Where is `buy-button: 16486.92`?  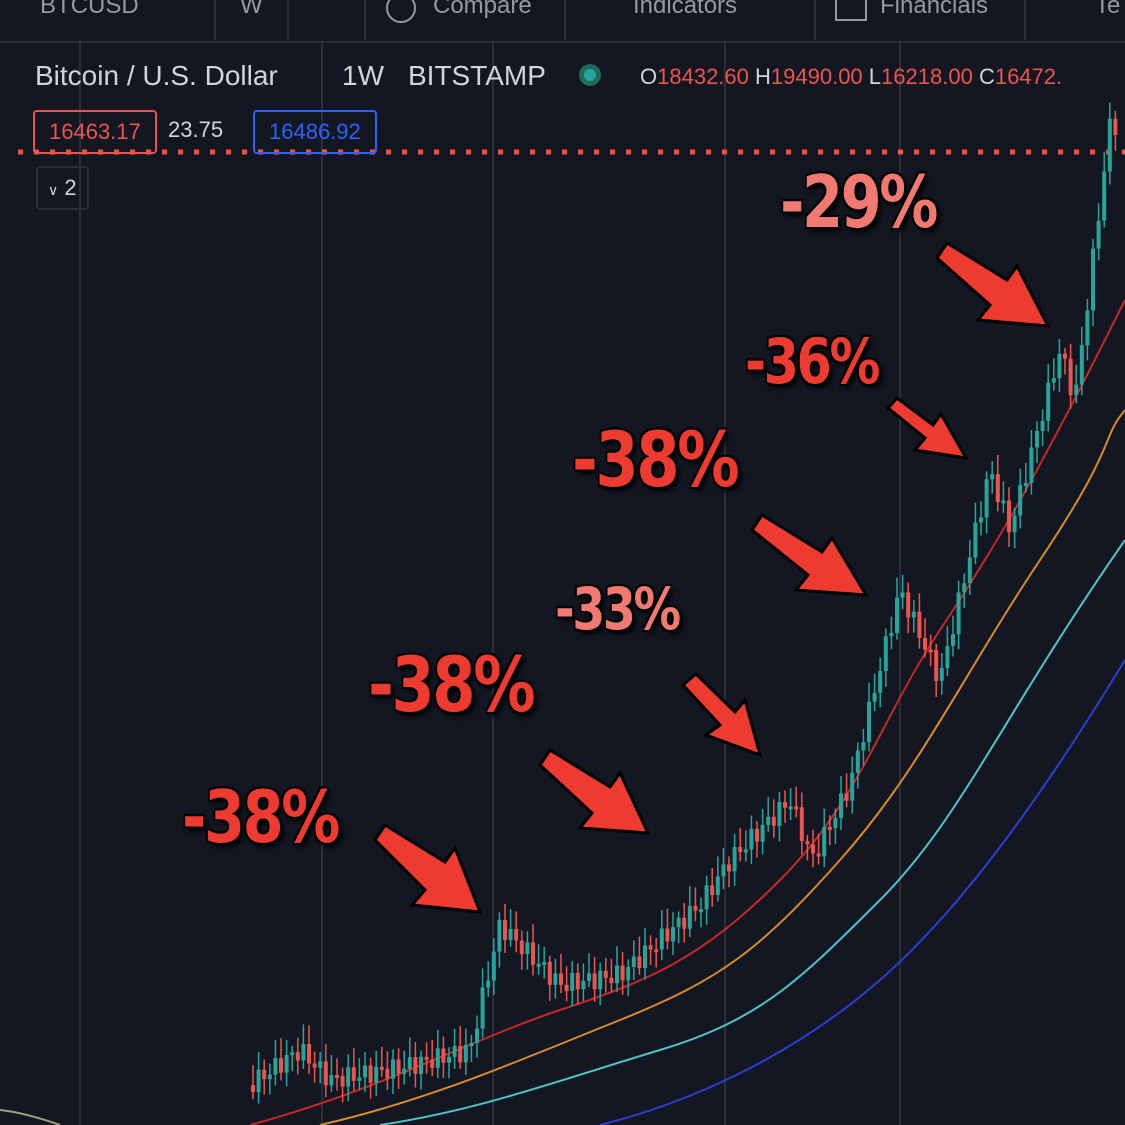
buy-button: 16486.92 is located at coordinates (315, 132).